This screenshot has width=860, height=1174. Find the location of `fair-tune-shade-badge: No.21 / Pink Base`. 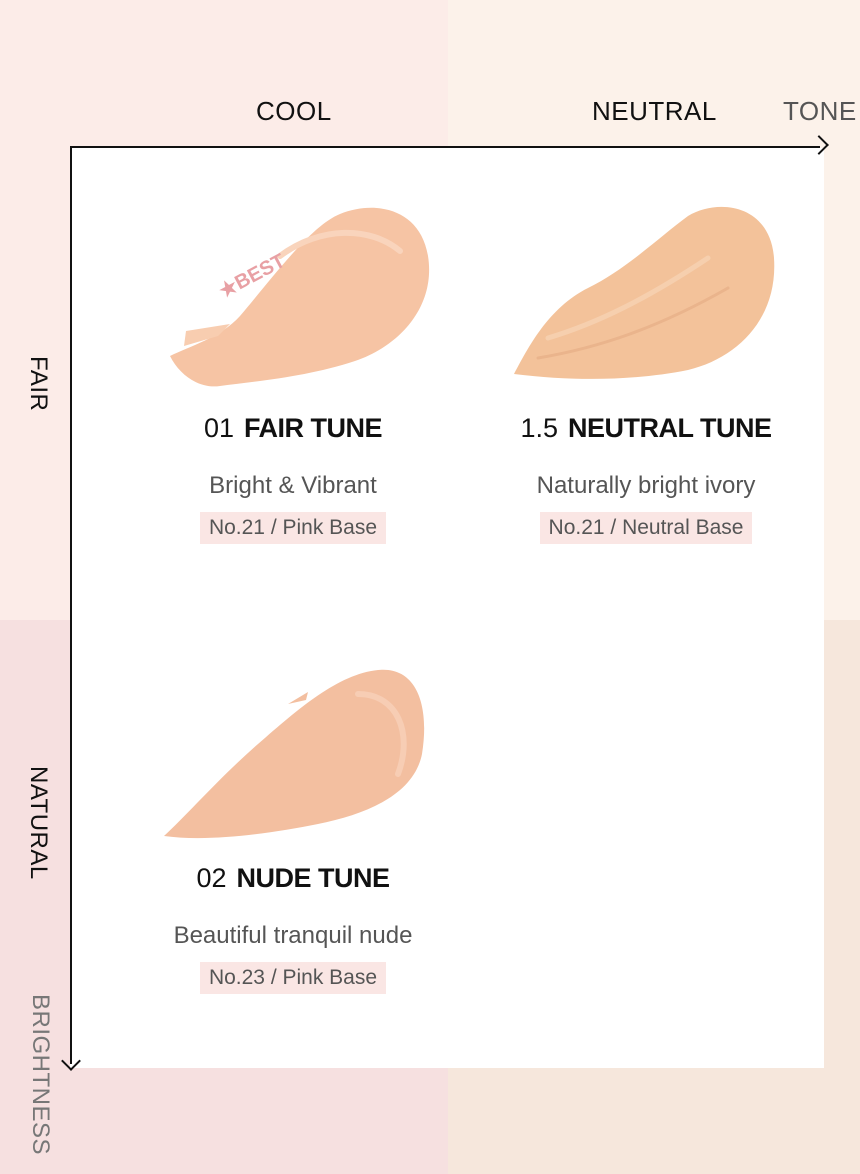

fair-tune-shade-badge: No.21 / Pink Base is located at coordinates (293, 528).